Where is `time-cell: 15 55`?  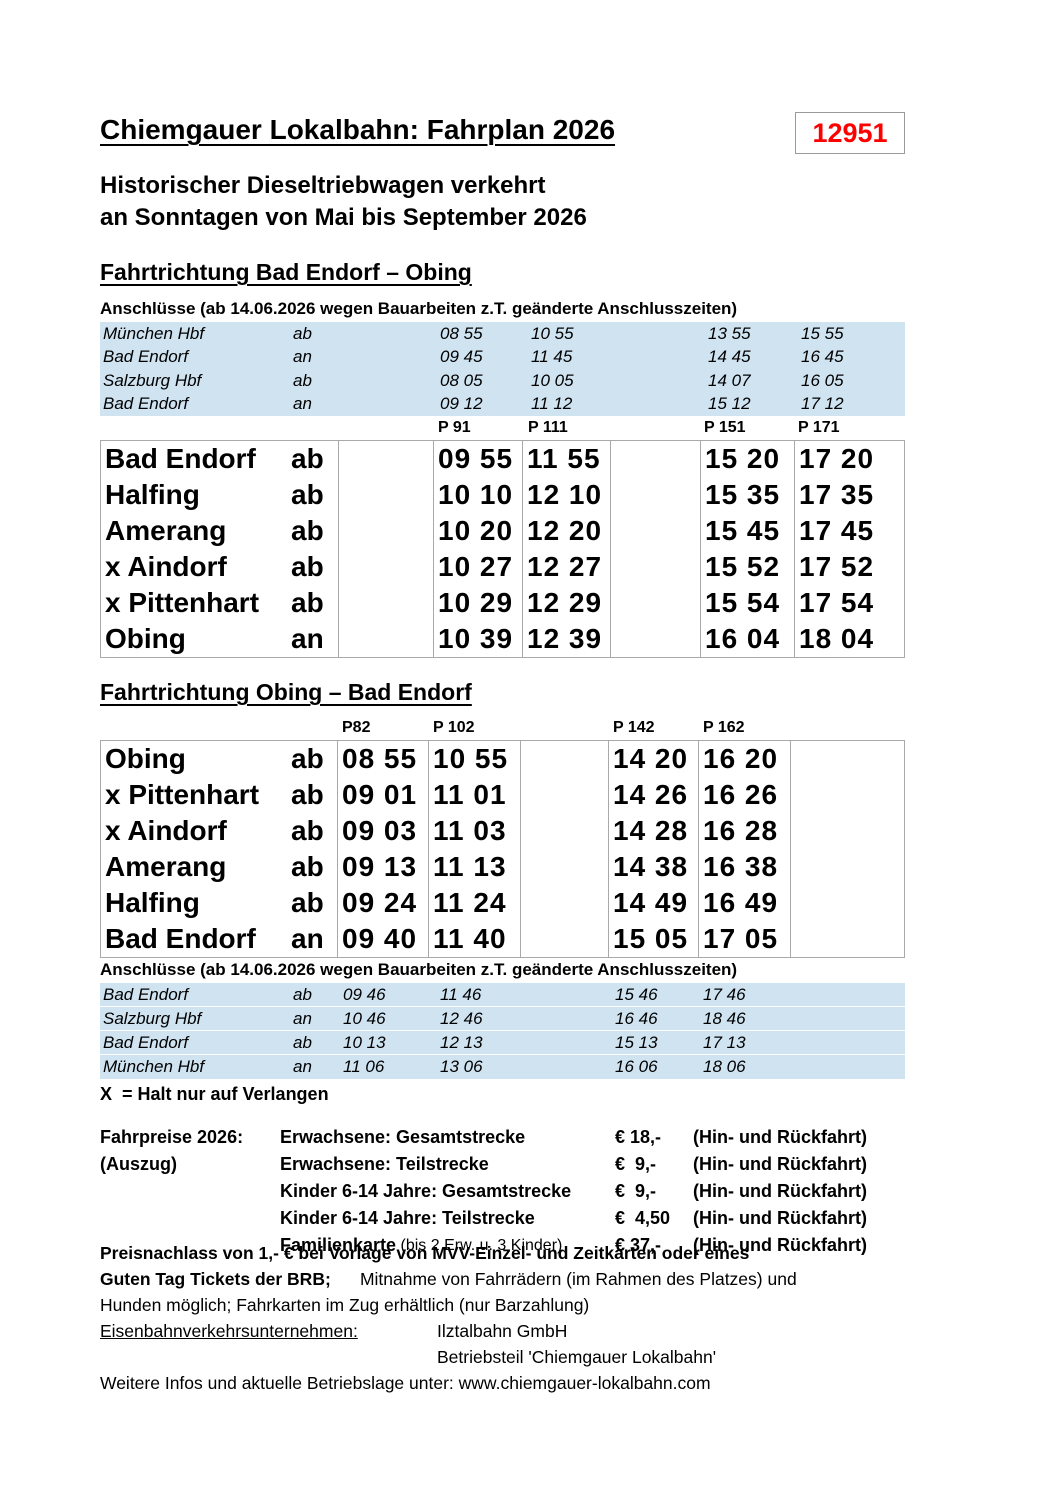 time-cell: 15 55 is located at coordinates (822, 333).